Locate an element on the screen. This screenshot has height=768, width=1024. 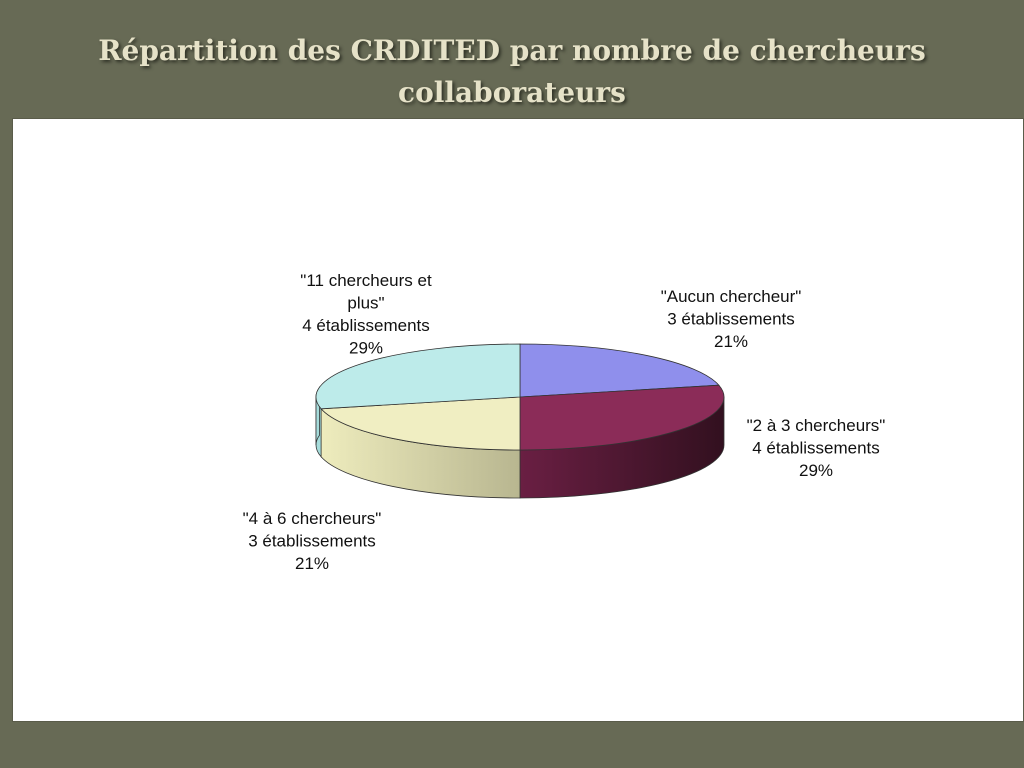
slide-title-line2: collaborateurs is located at coordinates (512, 92).